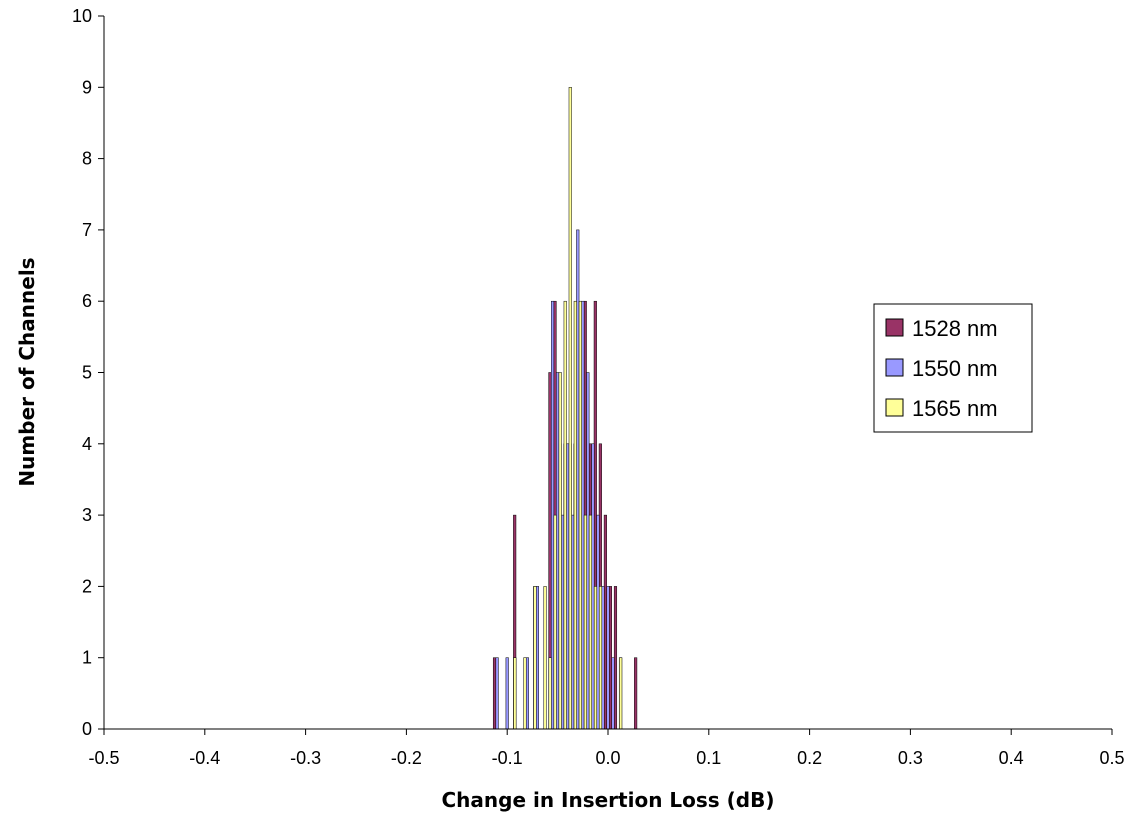 Image resolution: width=1132 pixels, height=818 pixels. What do you see at coordinates (607, 800) in the screenshot?
I see `x-axis-title: Change in Insertion Loss (dB)` at bounding box center [607, 800].